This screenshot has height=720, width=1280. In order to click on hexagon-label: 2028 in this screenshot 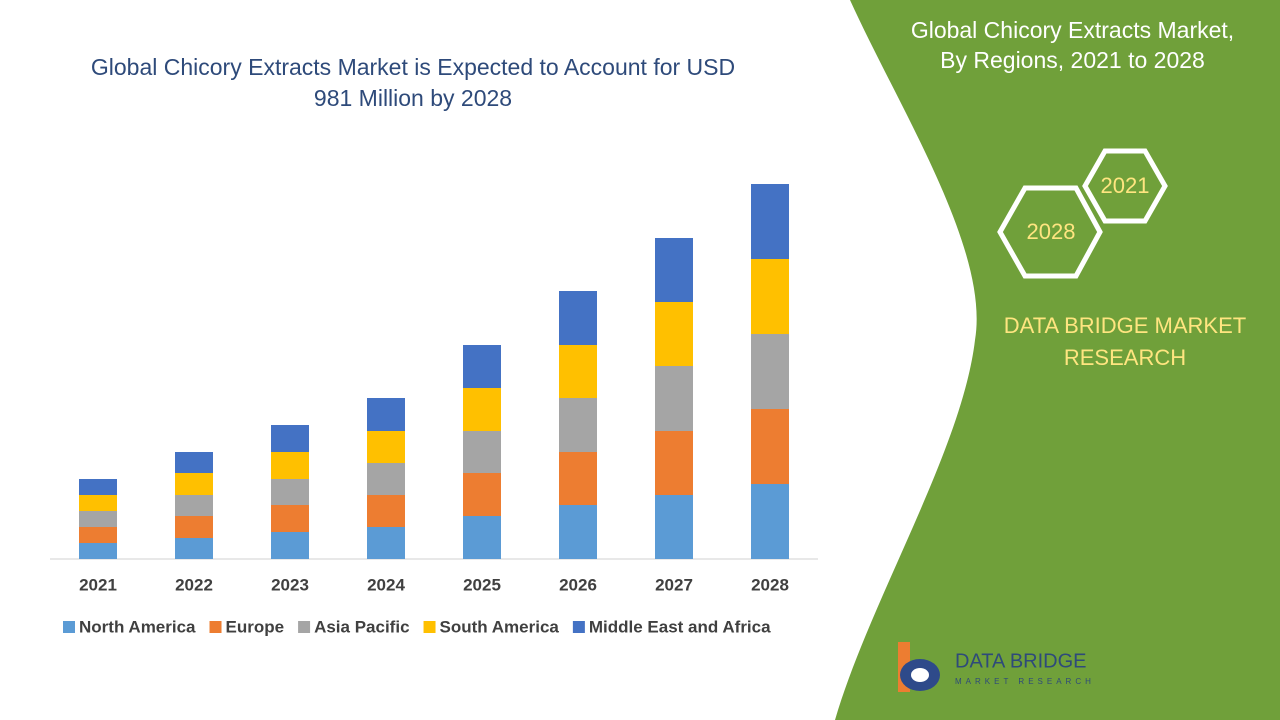, I will do `click(1051, 231)`.